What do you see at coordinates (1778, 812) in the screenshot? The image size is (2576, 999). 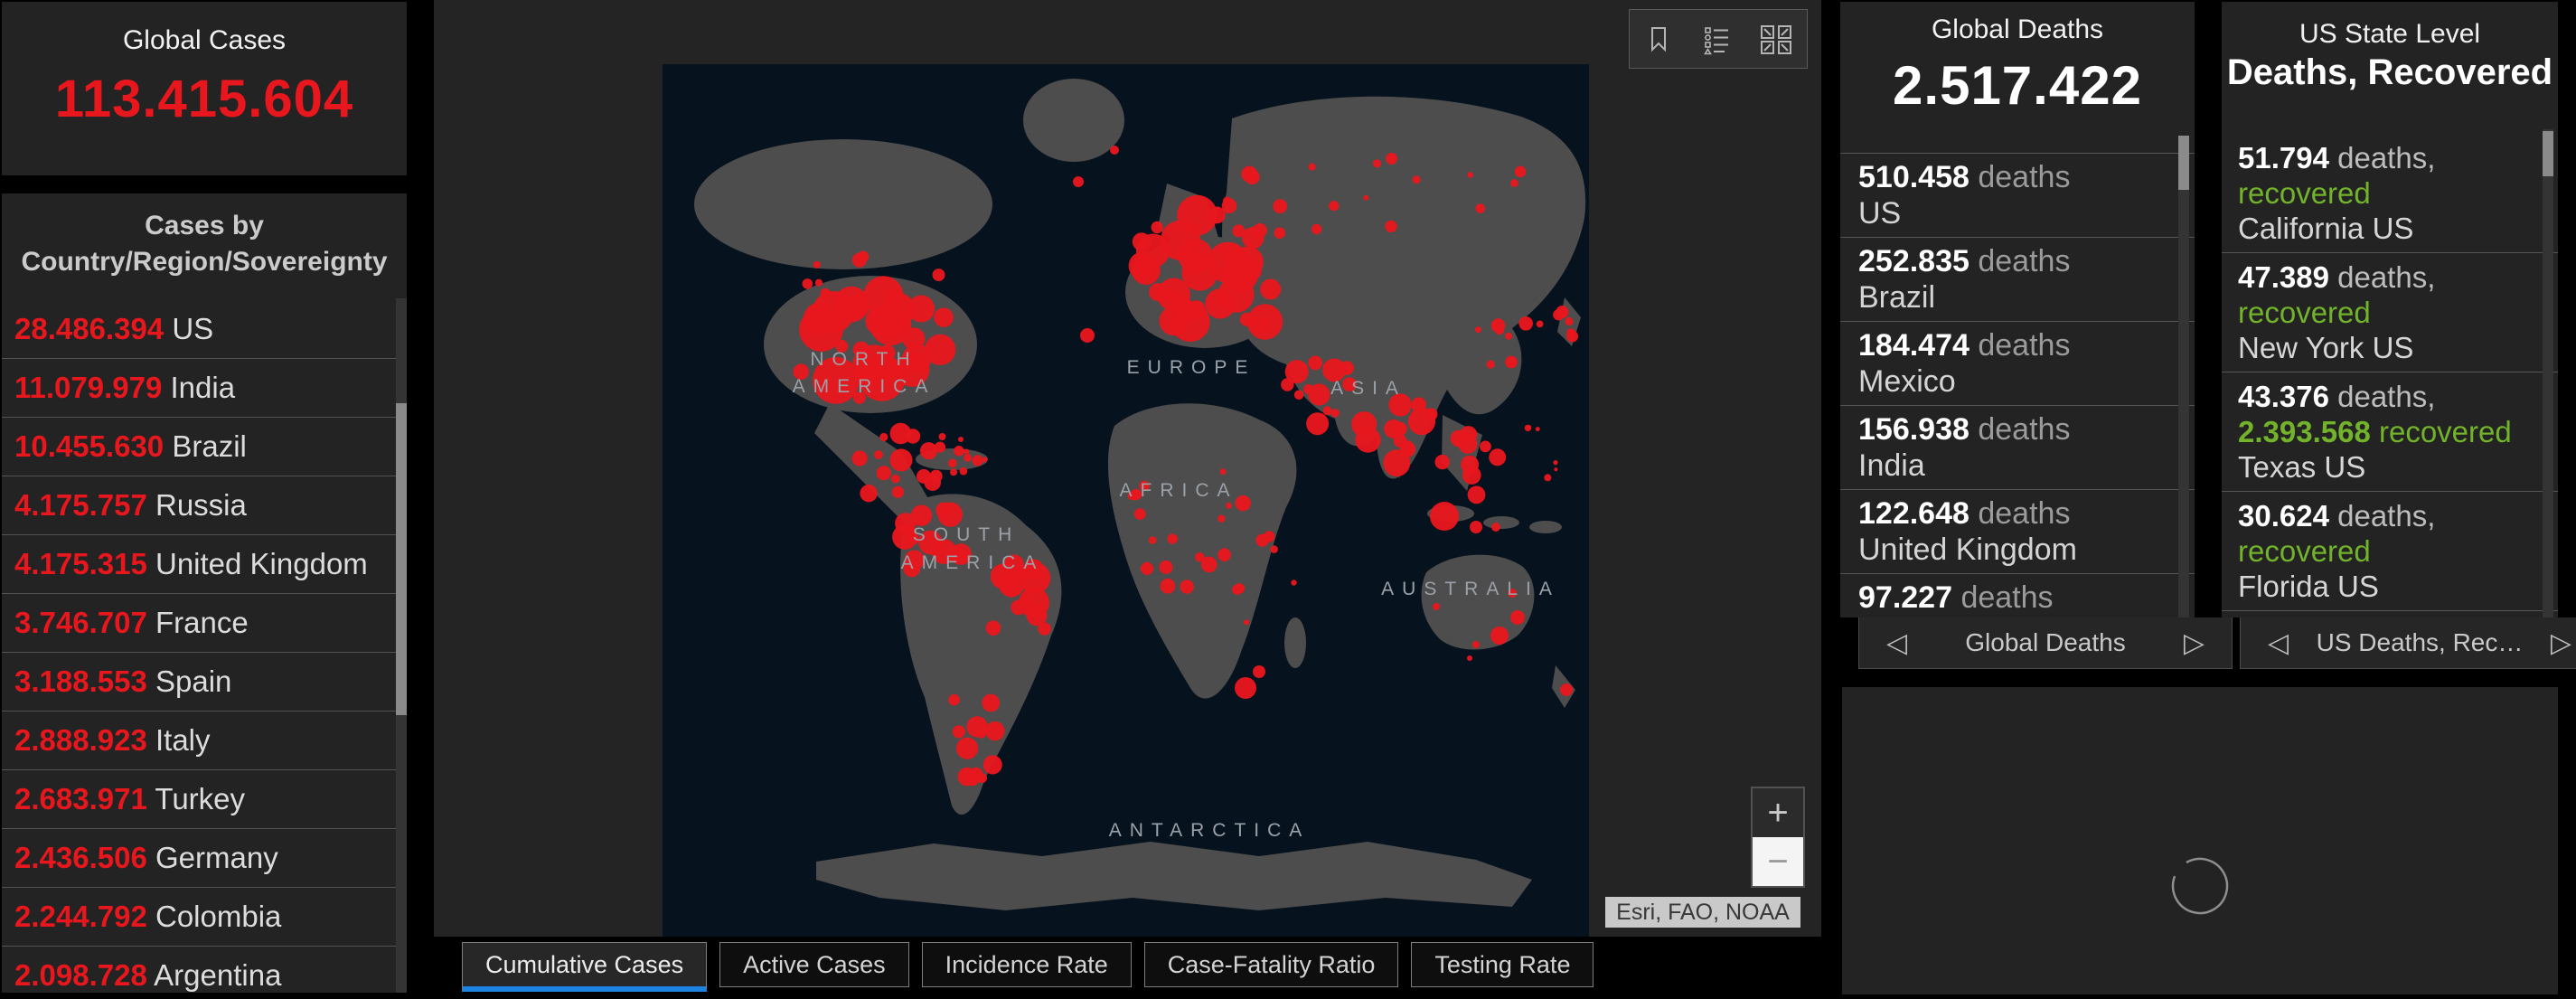 I see `zoom-in-button: +` at bounding box center [1778, 812].